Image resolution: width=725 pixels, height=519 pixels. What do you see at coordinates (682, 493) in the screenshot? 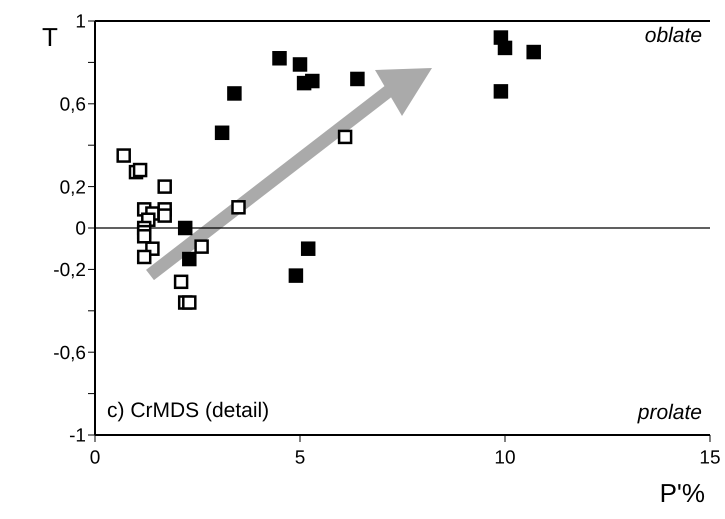
I see `x-axis-title: P'%` at bounding box center [682, 493].